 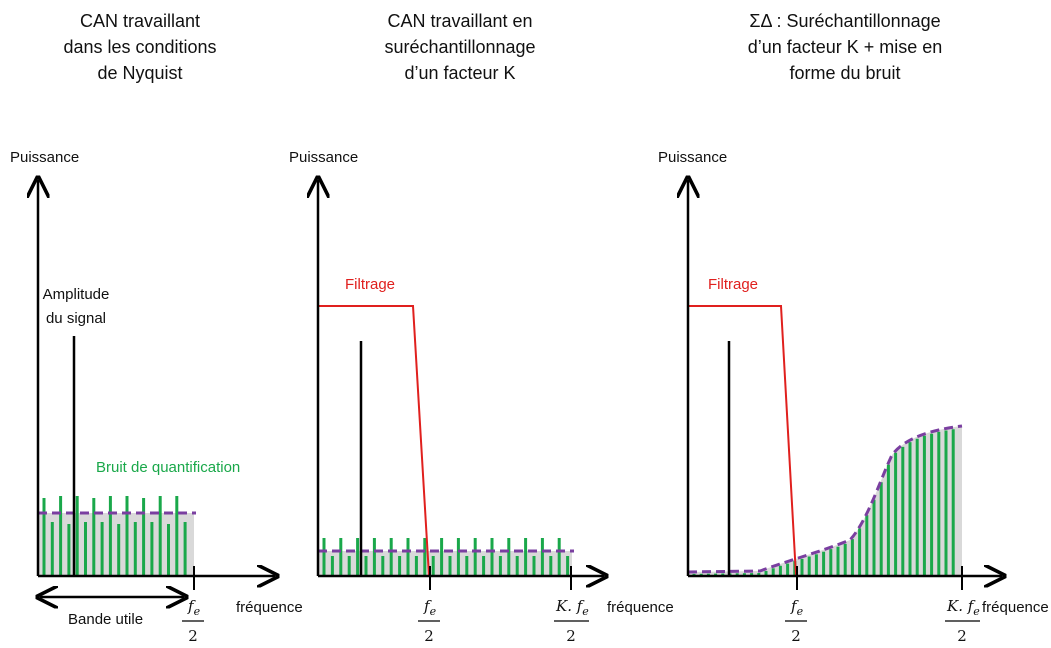 I want to click on panel1-band-label: Bande utile, so click(x=105, y=619).